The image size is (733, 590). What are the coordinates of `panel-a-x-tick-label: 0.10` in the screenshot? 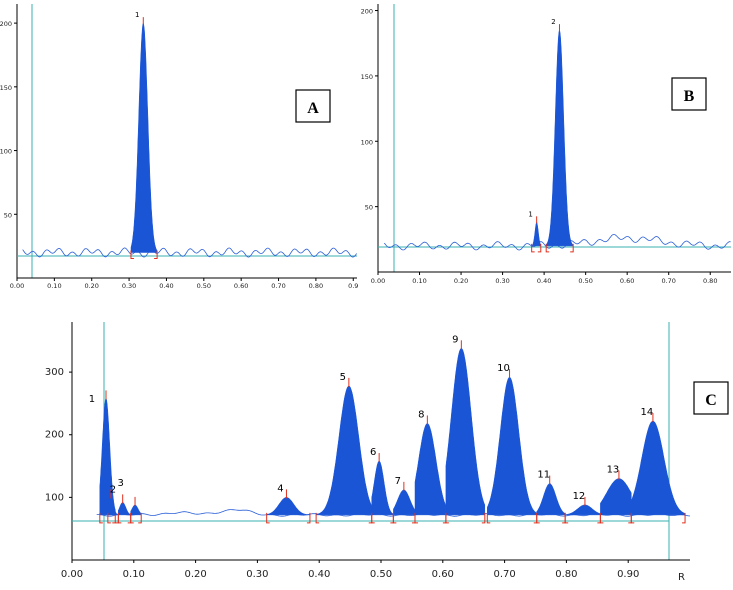 It's located at (54, 286).